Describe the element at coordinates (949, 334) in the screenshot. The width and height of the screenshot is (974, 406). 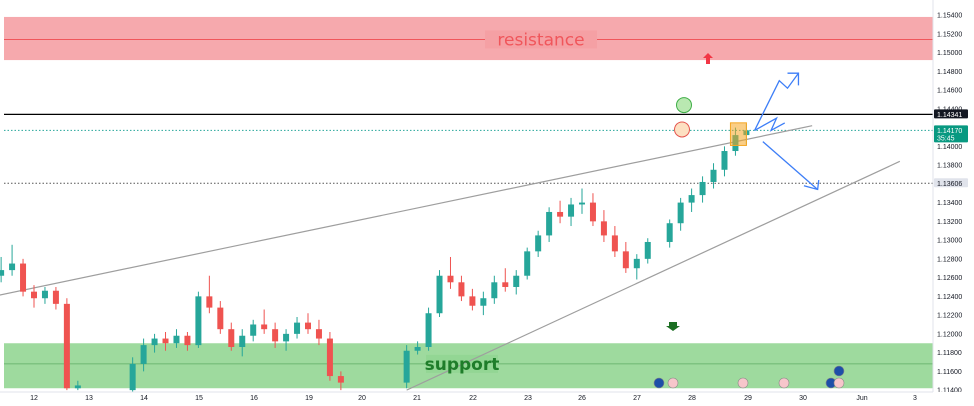
I see `price-tick-label: 1.12000` at that location.